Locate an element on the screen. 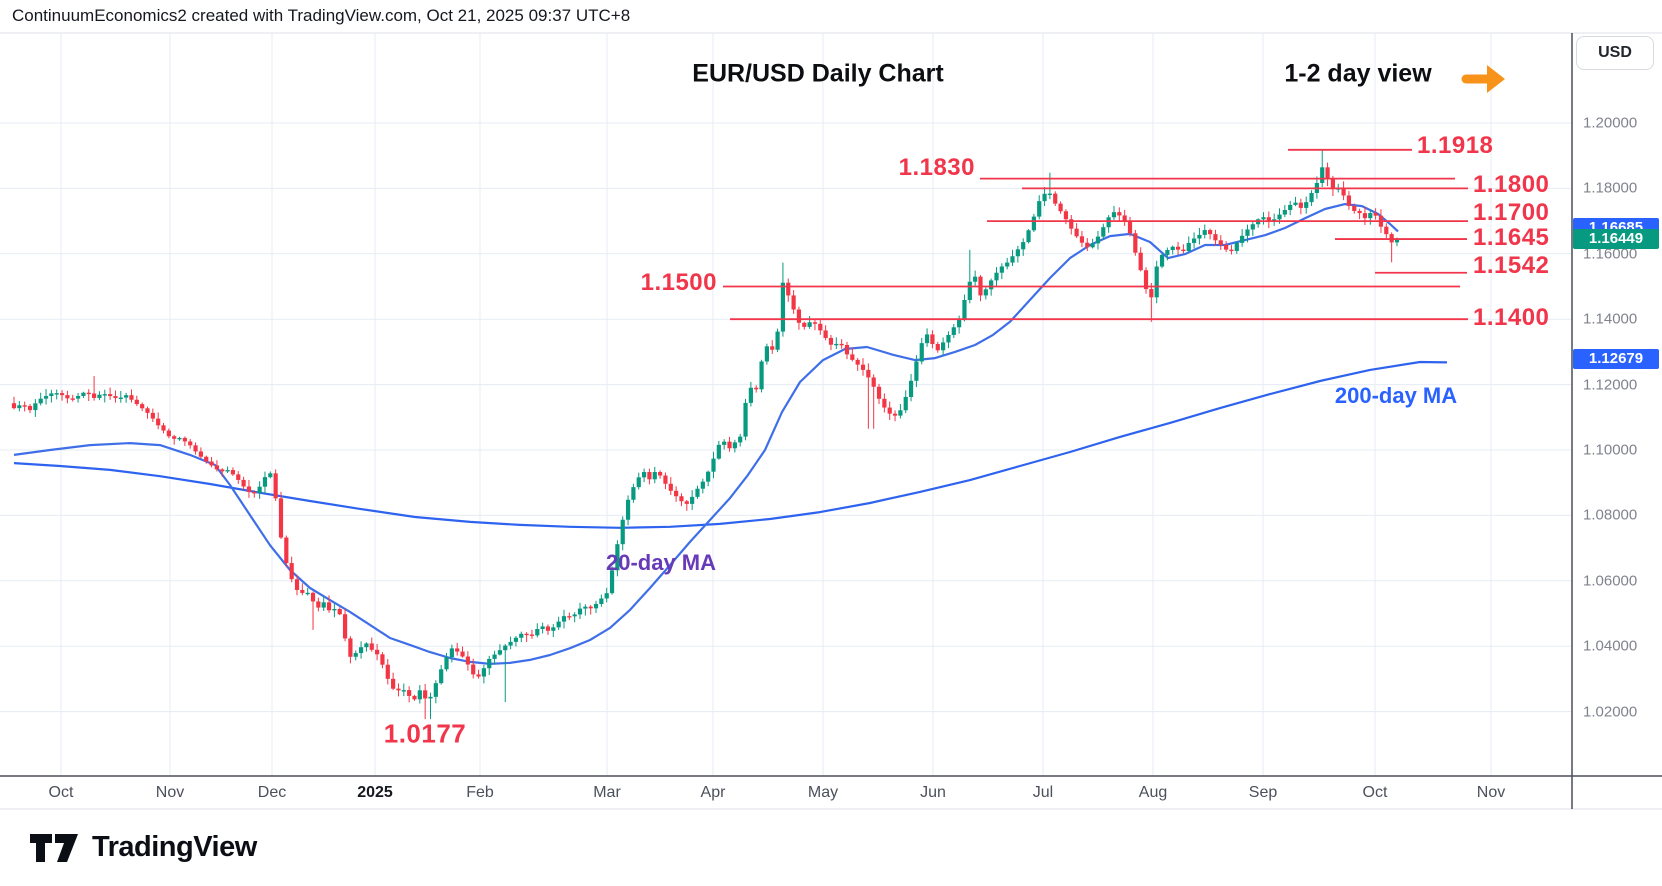  chart-title: EUR/USD Daily Chart is located at coordinates (818, 73).